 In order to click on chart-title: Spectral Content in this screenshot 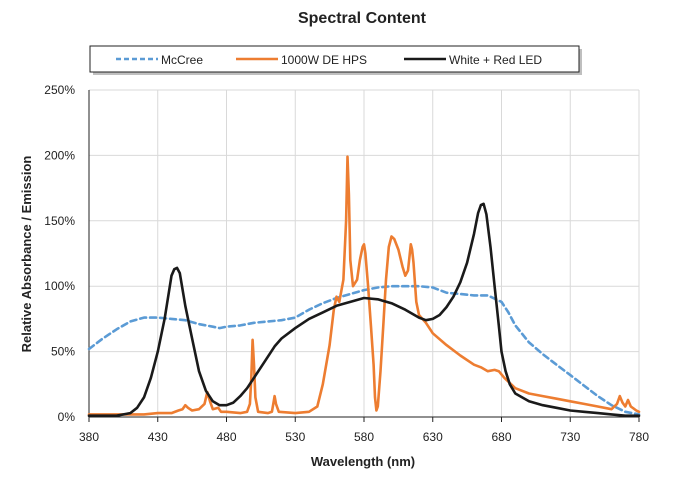, I will do `click(362, 18)`.